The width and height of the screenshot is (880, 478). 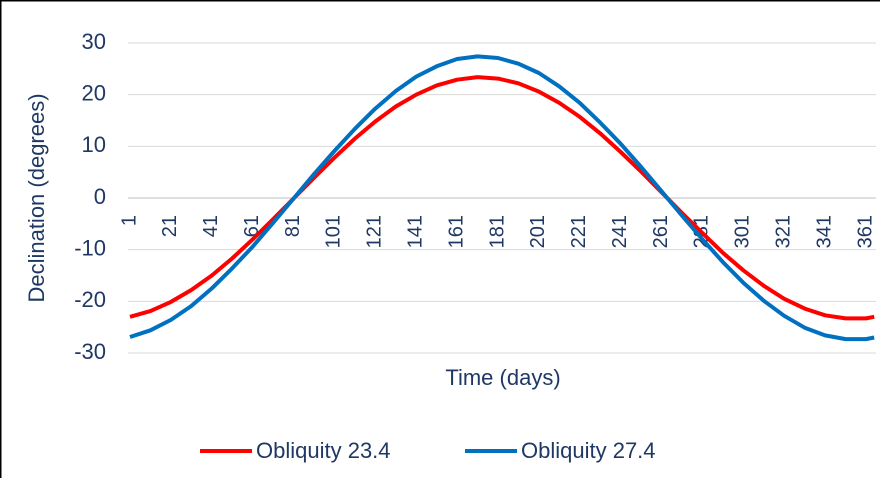 I want to click on x-tick-label: 181, so click(x=497, y=231).